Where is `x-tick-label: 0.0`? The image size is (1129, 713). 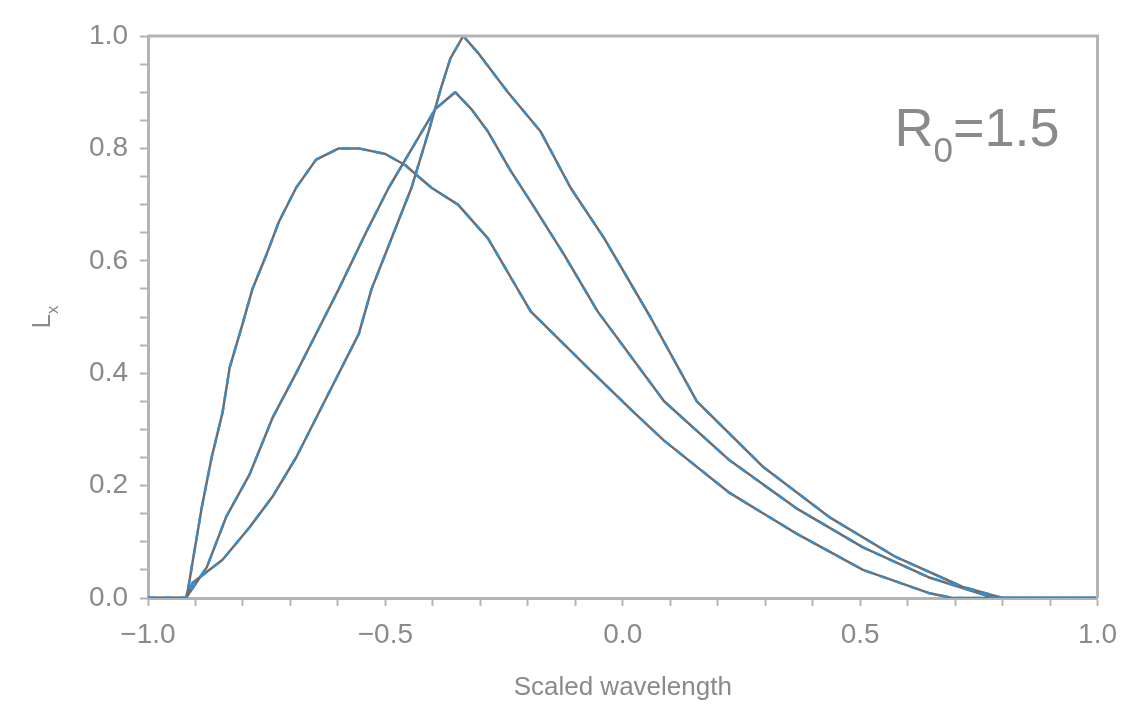
x-tick-label: 0.0 is located at coordinates (623, 633).